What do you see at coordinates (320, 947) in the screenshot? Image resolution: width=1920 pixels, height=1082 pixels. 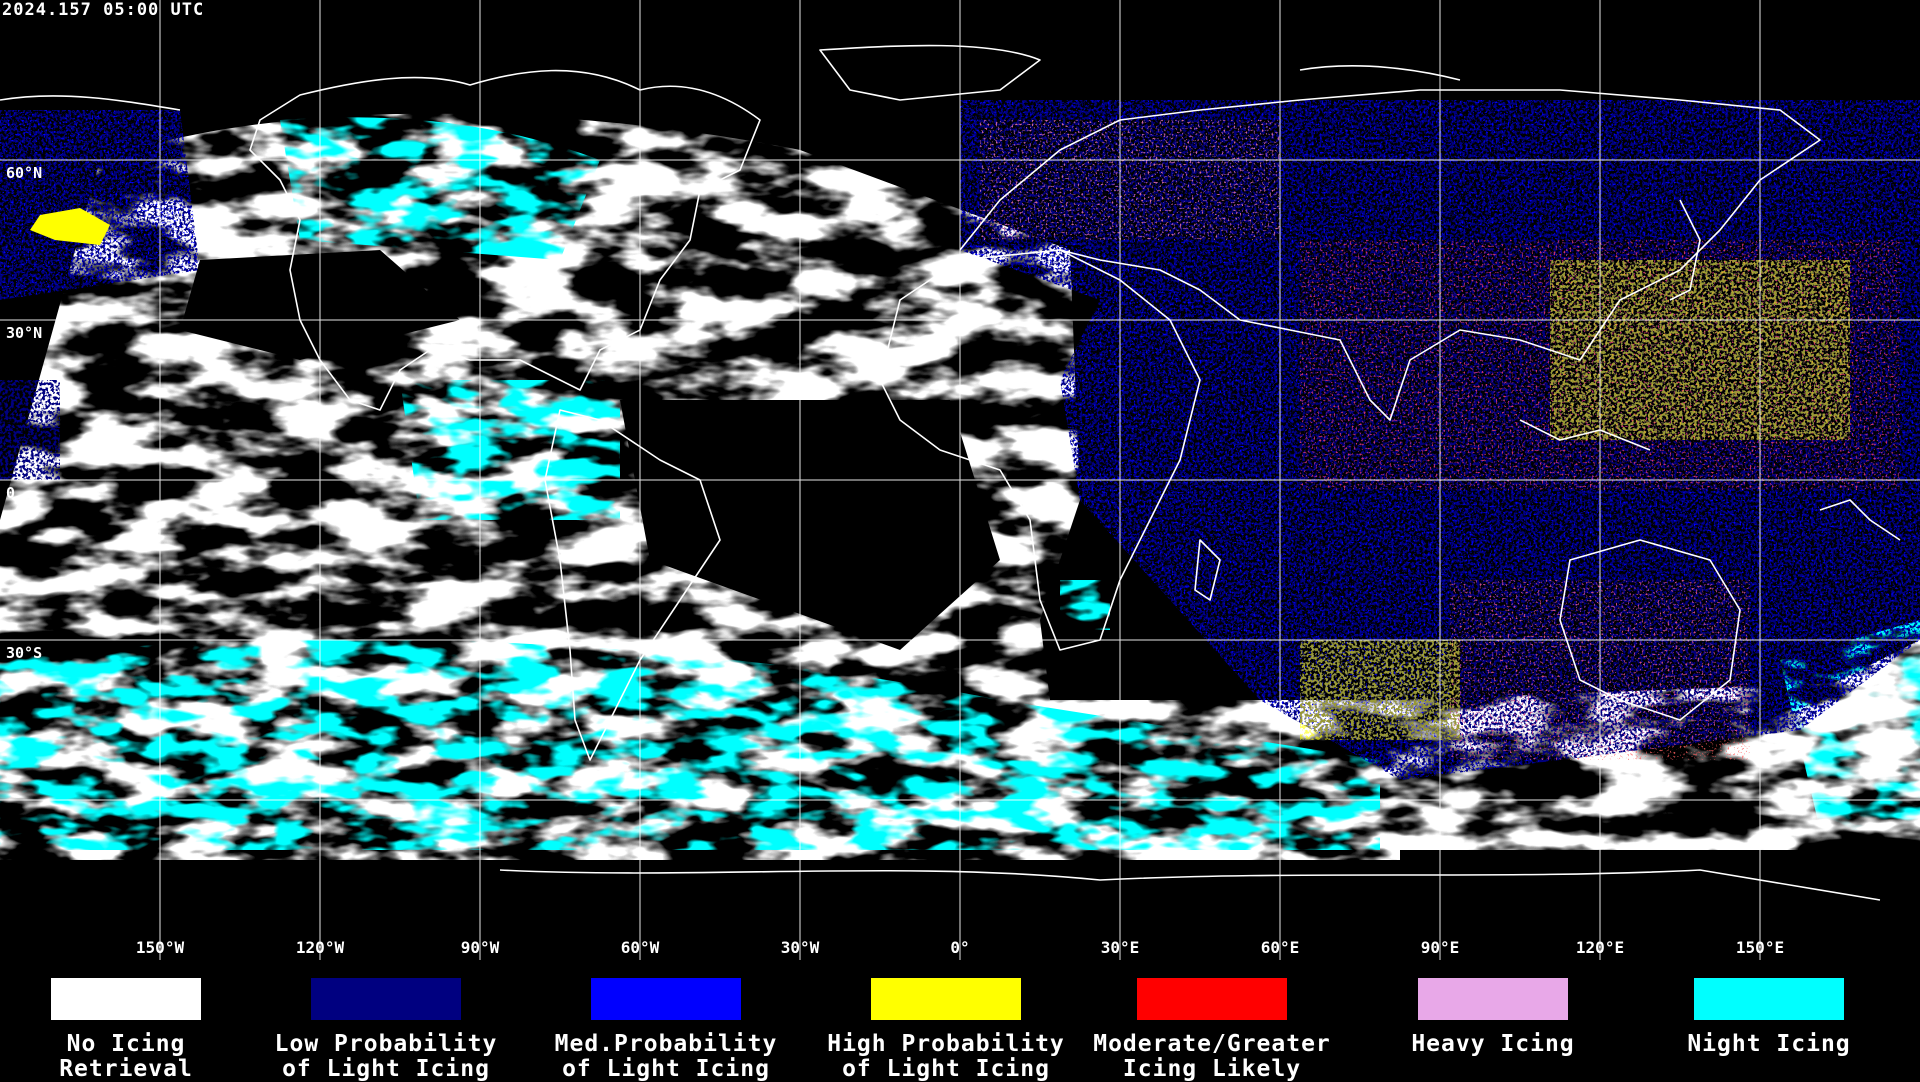 I see `lon-label: 120°W` at bounding box center [320, 947].